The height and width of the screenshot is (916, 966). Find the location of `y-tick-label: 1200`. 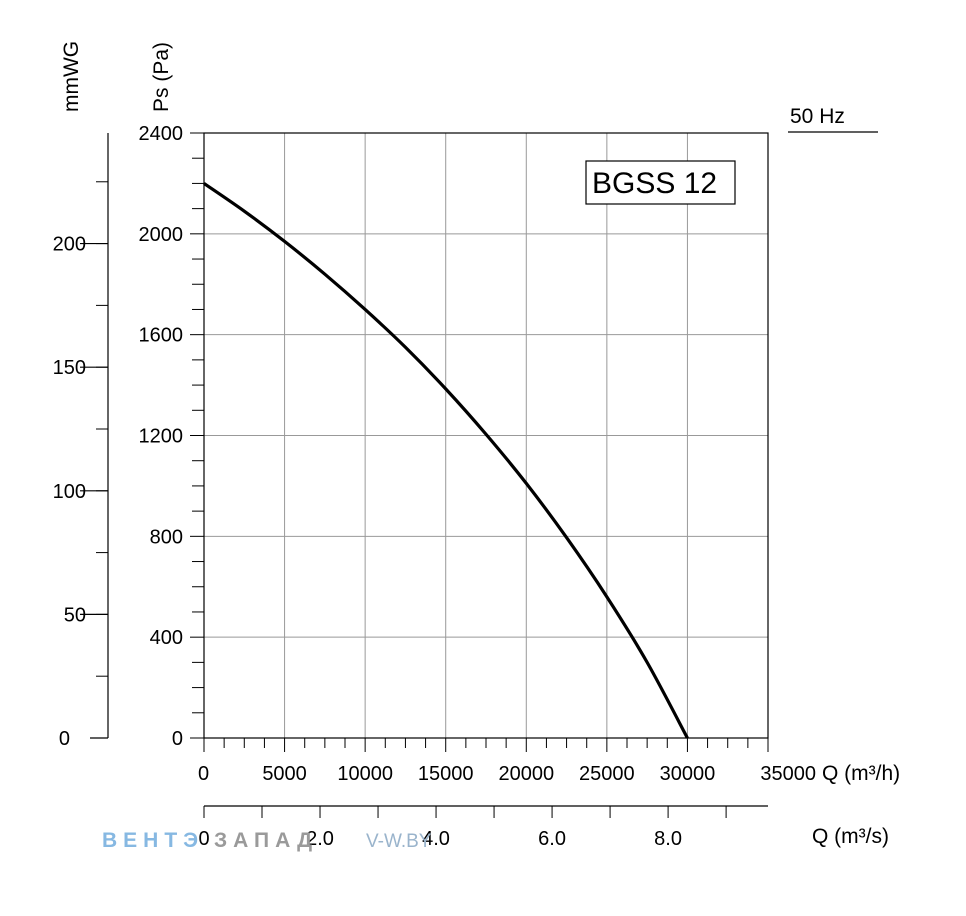

y-tick-label: 1200 is located at coordinates (161, 437).